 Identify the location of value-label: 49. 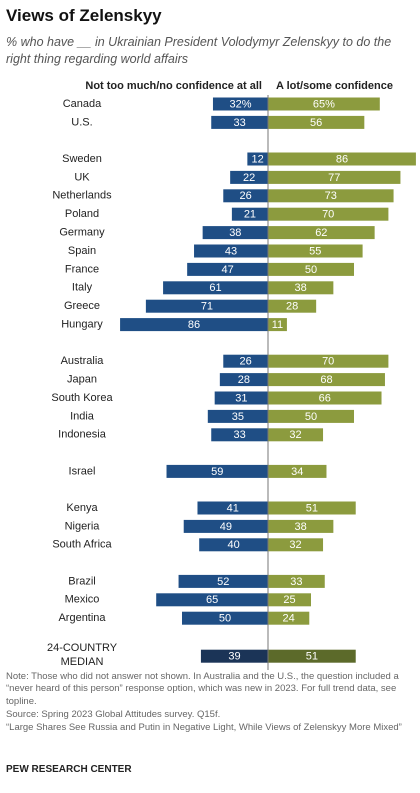
(226, 527).